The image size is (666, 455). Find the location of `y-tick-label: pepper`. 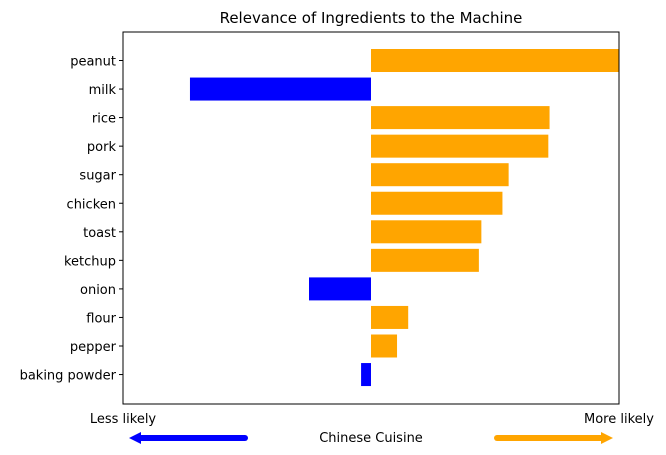

y-tick-label: pepper is located at coordinates (93, 347).